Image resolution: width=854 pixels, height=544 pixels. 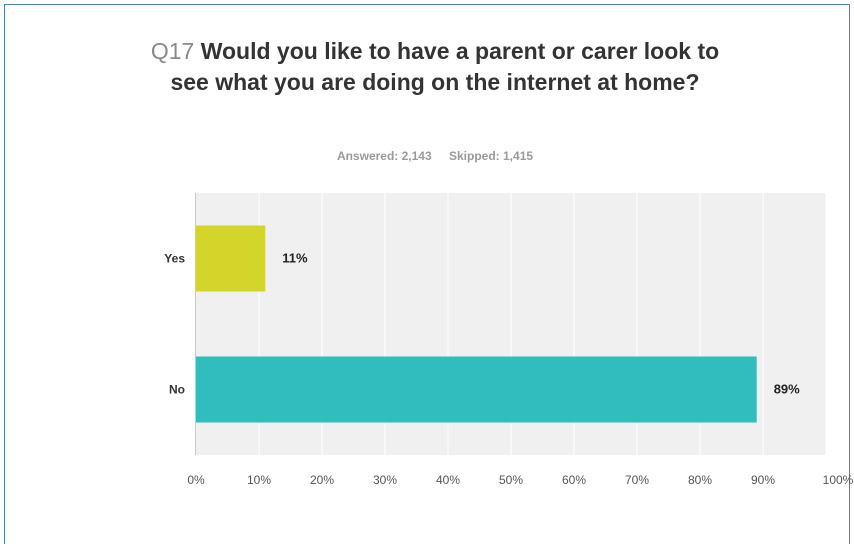 I want to click on category-label-no: No, so click(x=177, y=390).